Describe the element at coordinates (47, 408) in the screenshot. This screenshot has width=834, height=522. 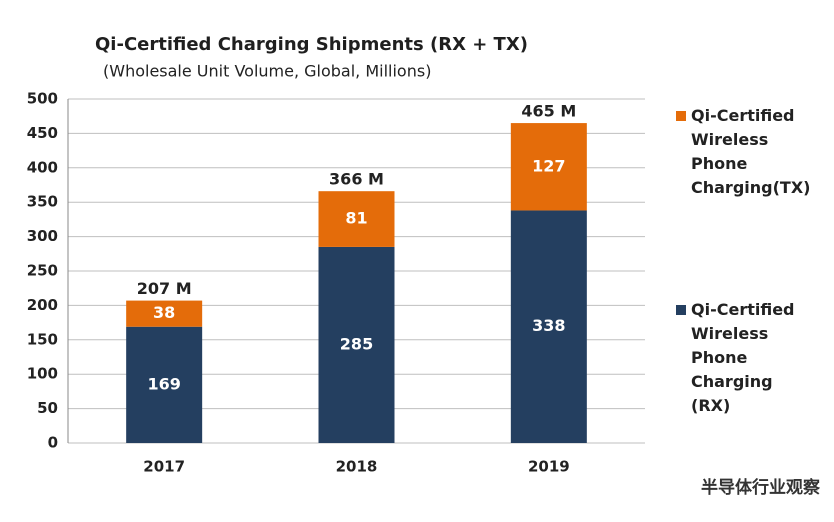
I see `y-tick-label: 50` at that location.